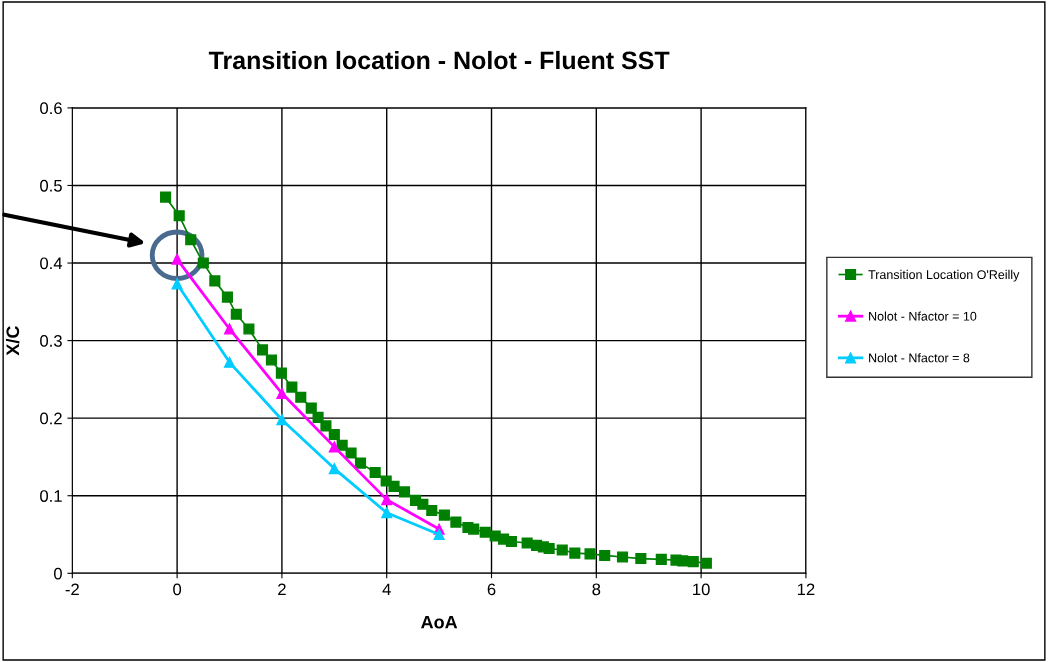 Image resolution: width=1048 pixels, height=662 pixels. What do you see at coordinates (944, 275) in the screenshot?
I see `legend-label: Transition Location O'Reilly` at bounding box center [944, 275].